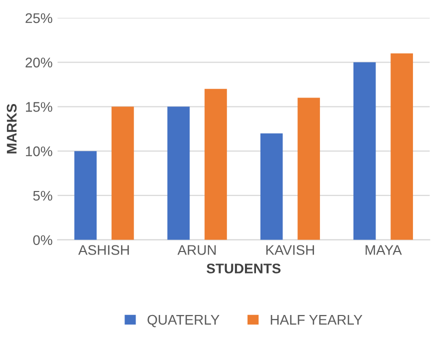 This screenshot has width=443, height=358. I want to click on y-tick-label: 5%, so click(42, 195).